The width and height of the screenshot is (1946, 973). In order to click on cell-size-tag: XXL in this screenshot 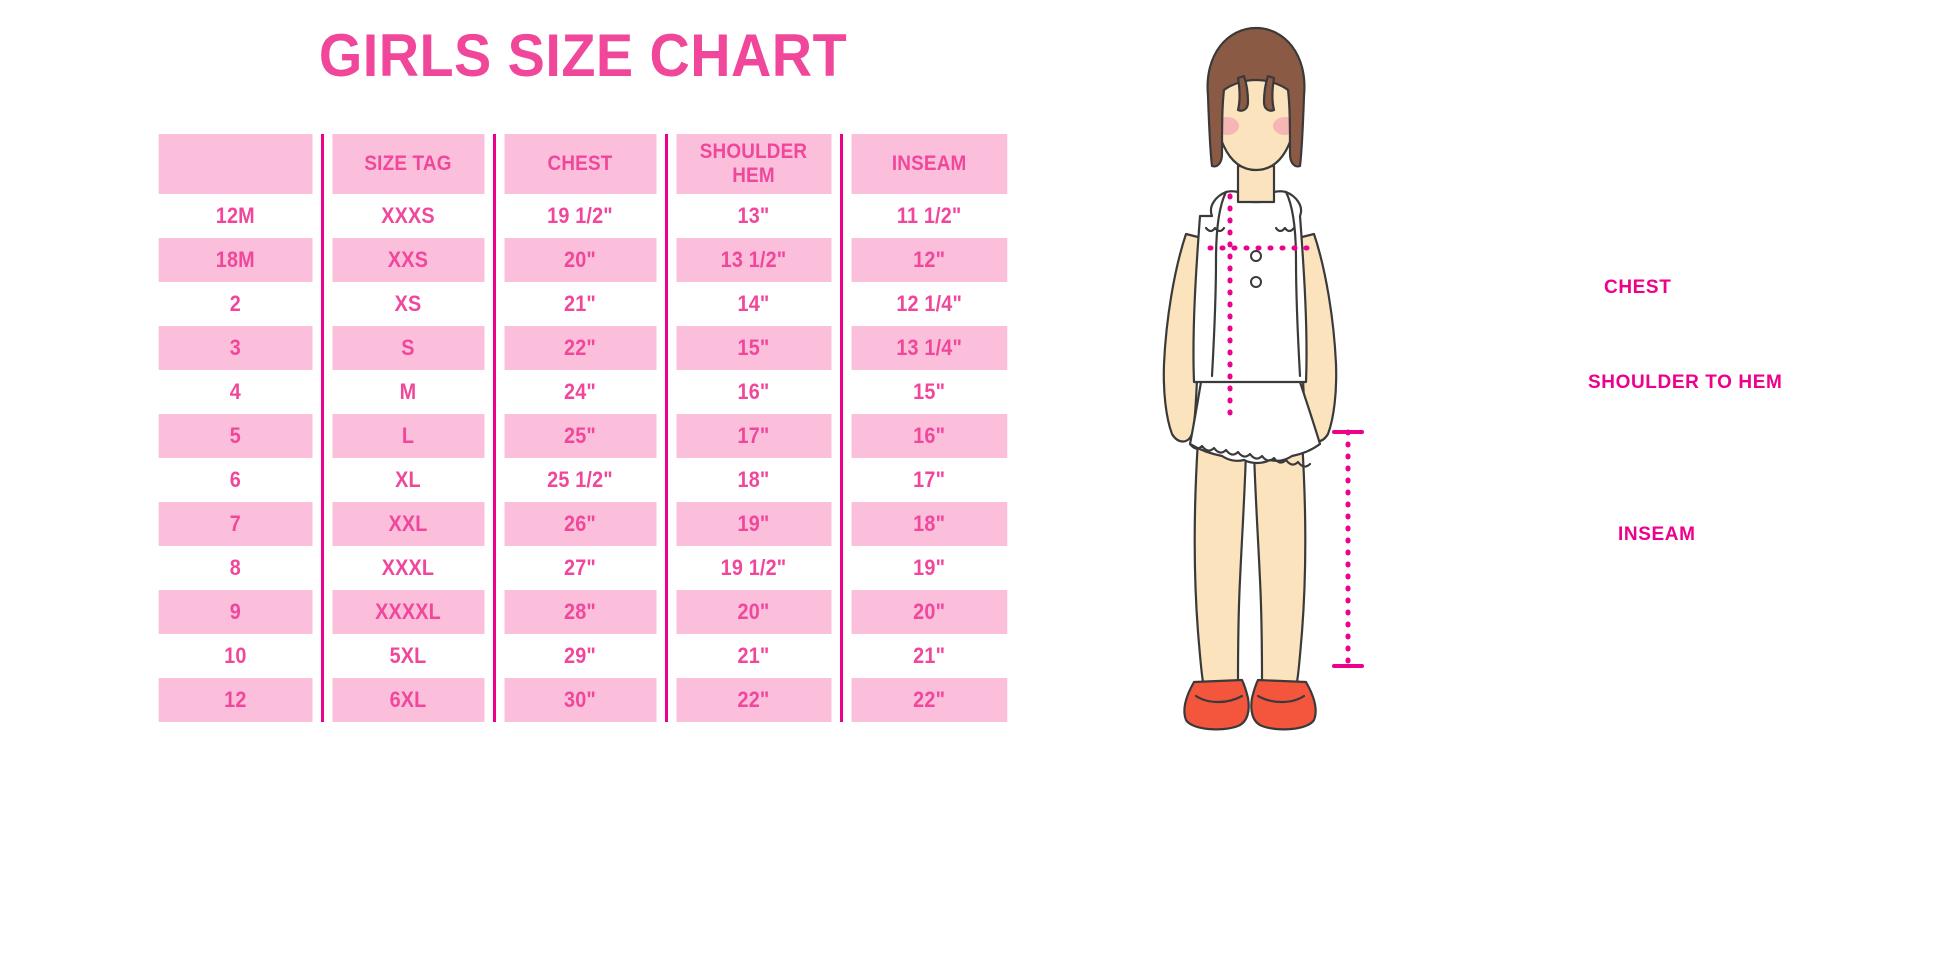, I will do `click(408, 524)`.